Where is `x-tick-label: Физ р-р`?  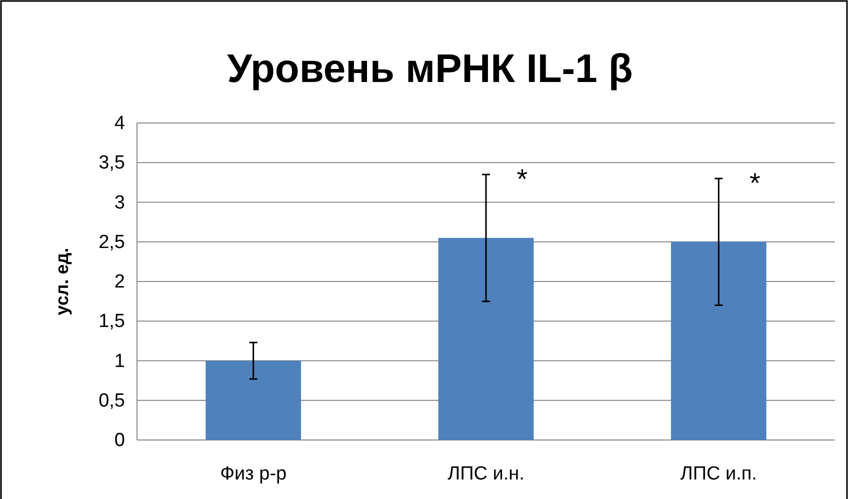 x-tick-label: Физ р-р is located at coordinates (253, 473).